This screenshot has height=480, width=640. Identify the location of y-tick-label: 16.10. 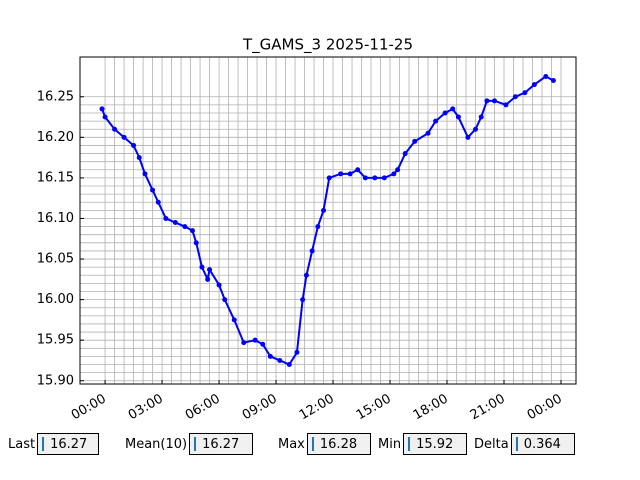
(55, 218).